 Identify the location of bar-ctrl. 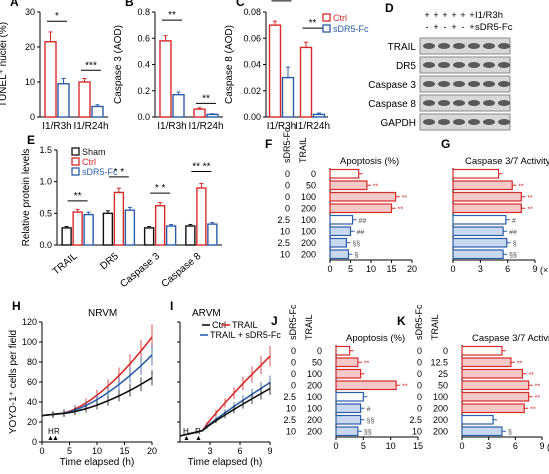
(119, 218).